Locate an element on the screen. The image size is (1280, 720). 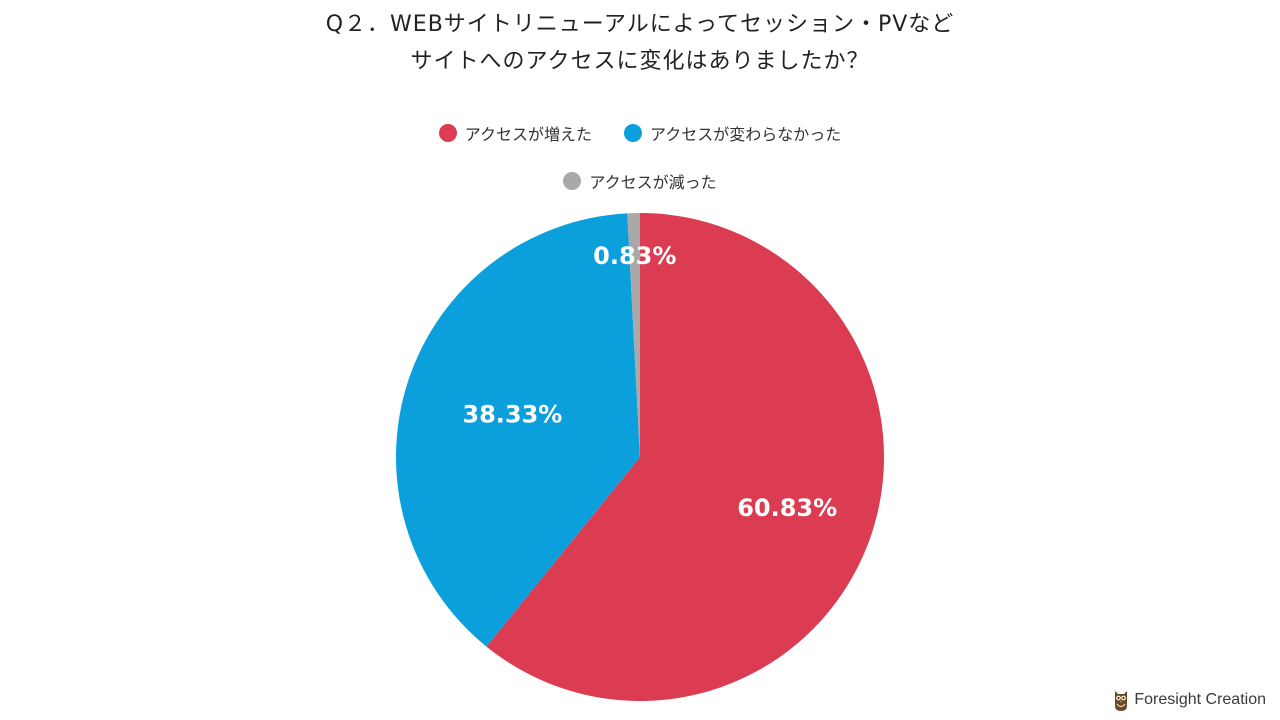
legend-label-unchanged: アクセスが変わらなかった is located at coordinates (746, 134).